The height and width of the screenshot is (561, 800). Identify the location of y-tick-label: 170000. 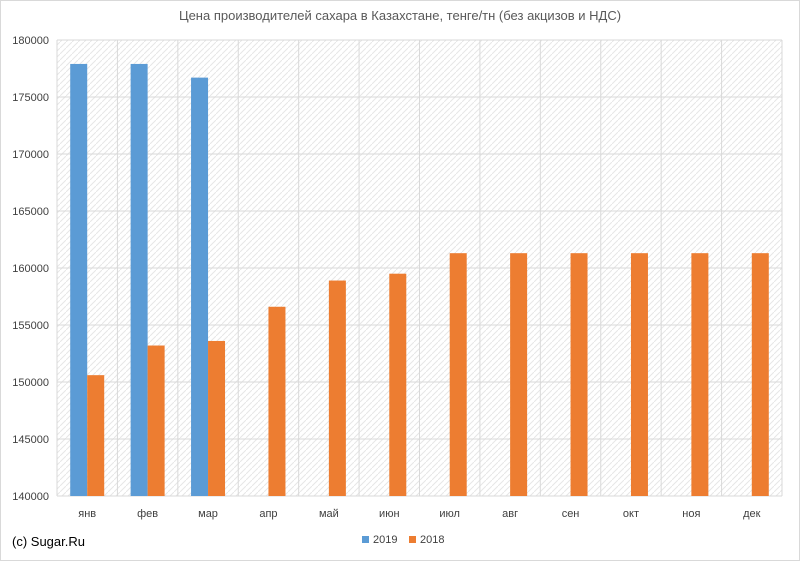
(30, 155).